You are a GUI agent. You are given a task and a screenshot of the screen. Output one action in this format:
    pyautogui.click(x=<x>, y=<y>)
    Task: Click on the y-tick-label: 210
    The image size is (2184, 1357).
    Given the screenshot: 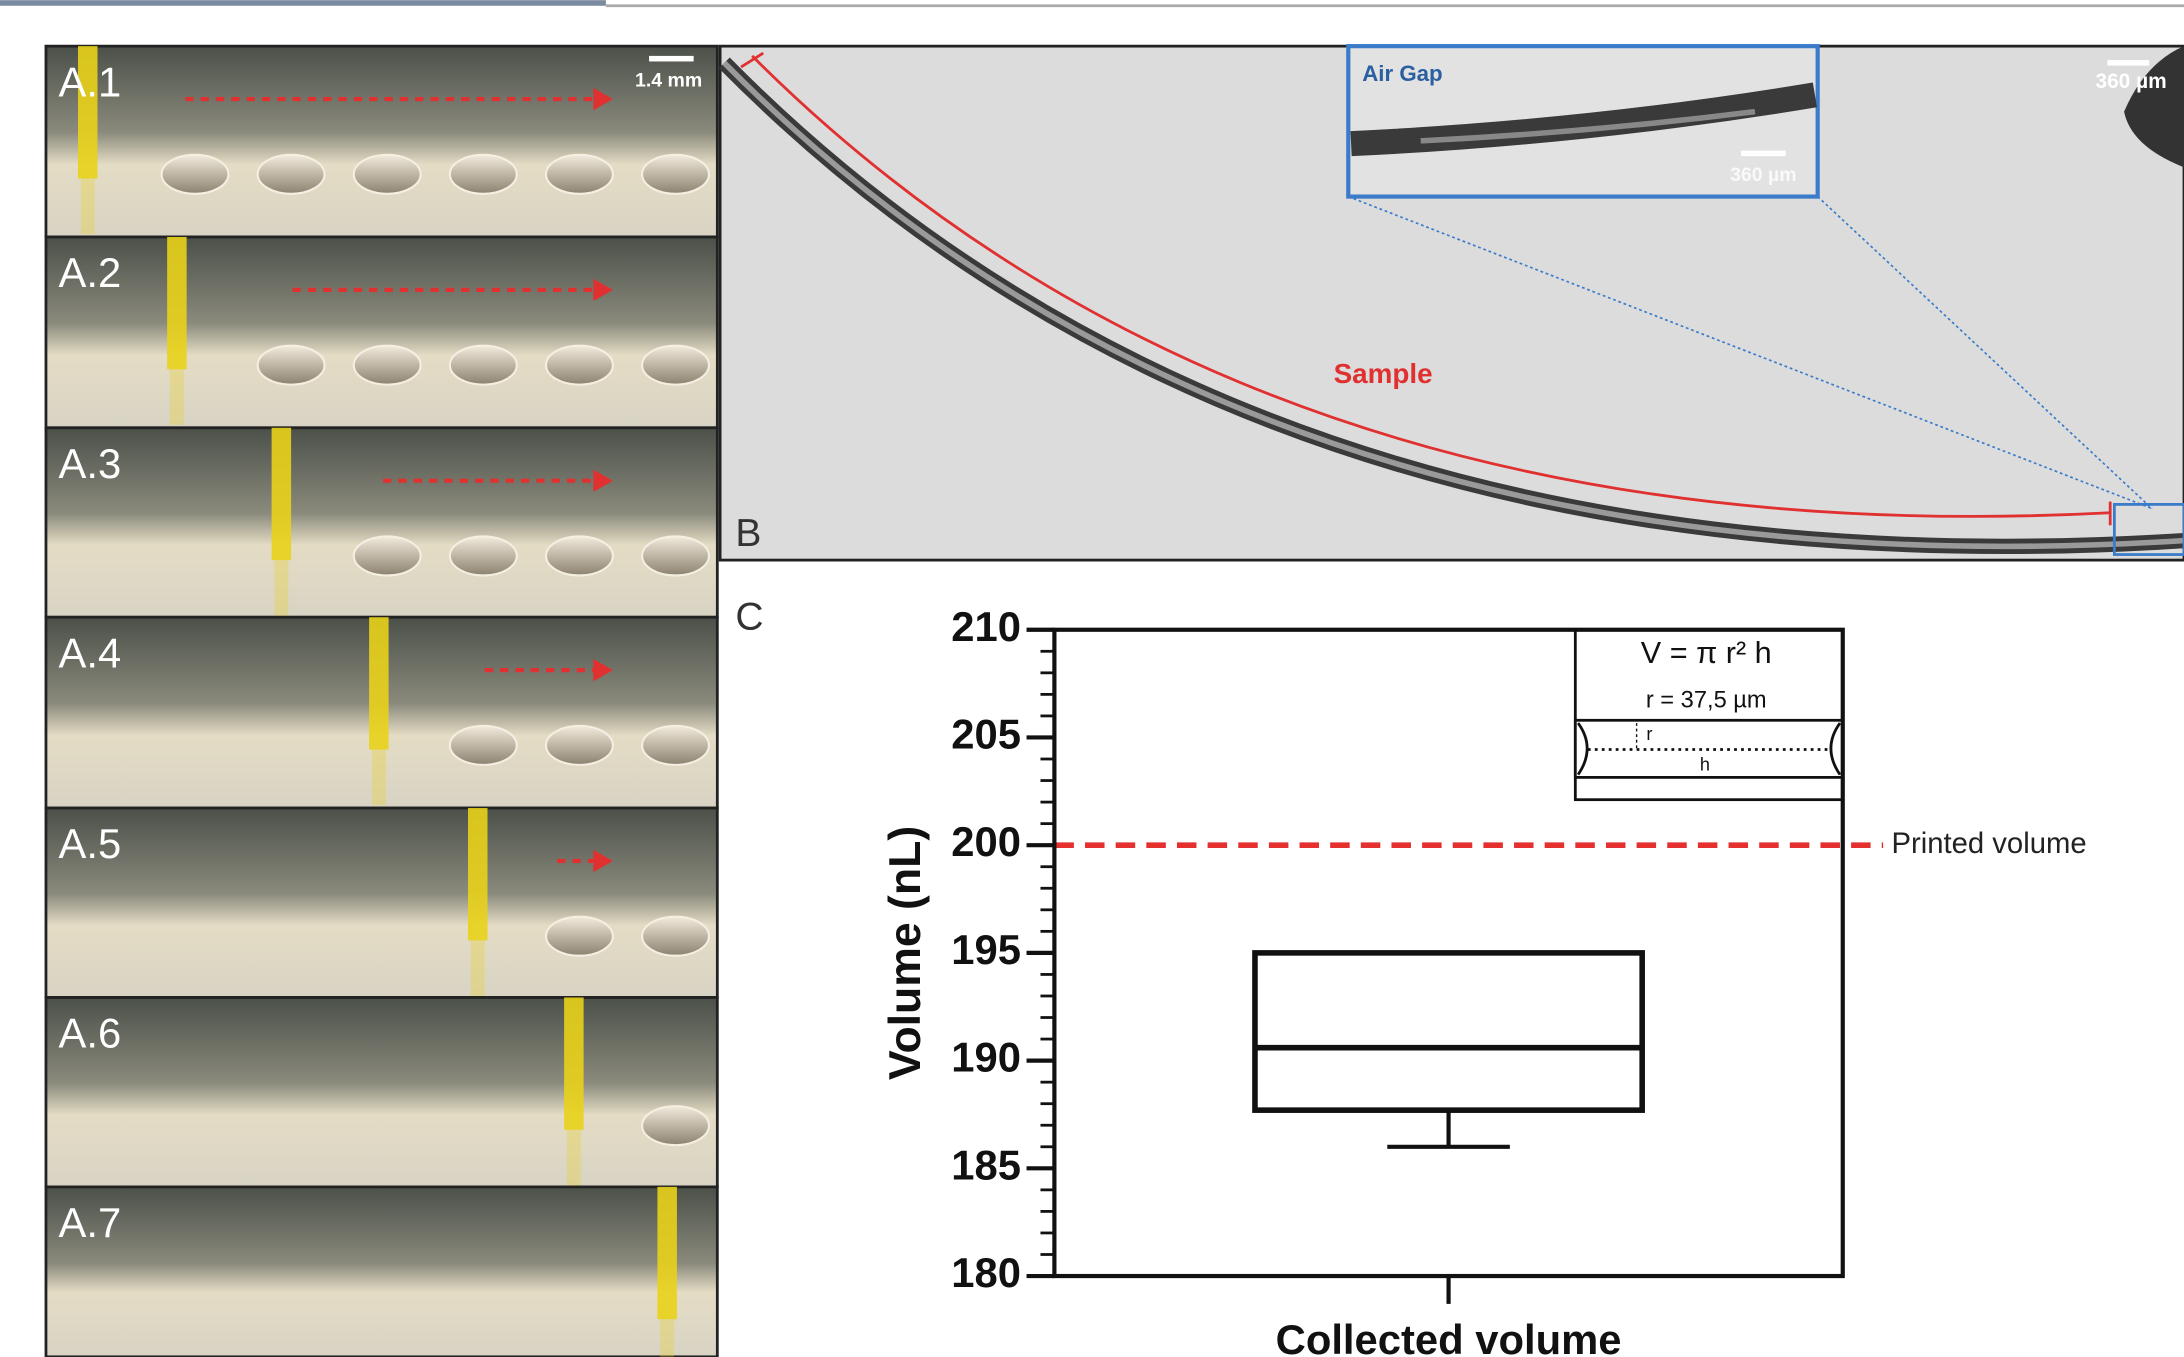 What is the action you would take?
    pyautogui.click(x=986, y=626)
    